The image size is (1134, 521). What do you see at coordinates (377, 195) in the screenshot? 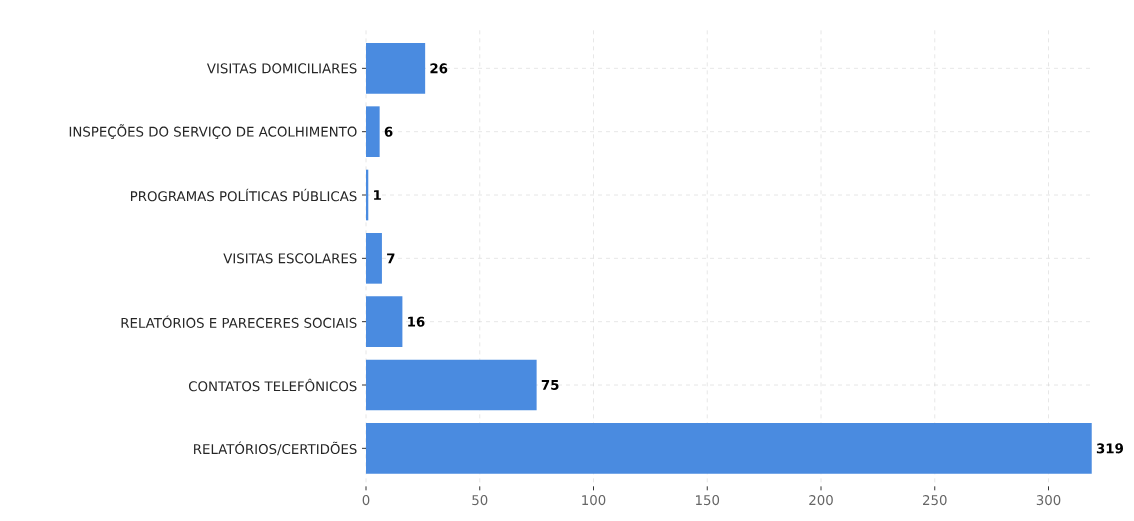
I see `data-label: 1` at bounding box center [377, 195].